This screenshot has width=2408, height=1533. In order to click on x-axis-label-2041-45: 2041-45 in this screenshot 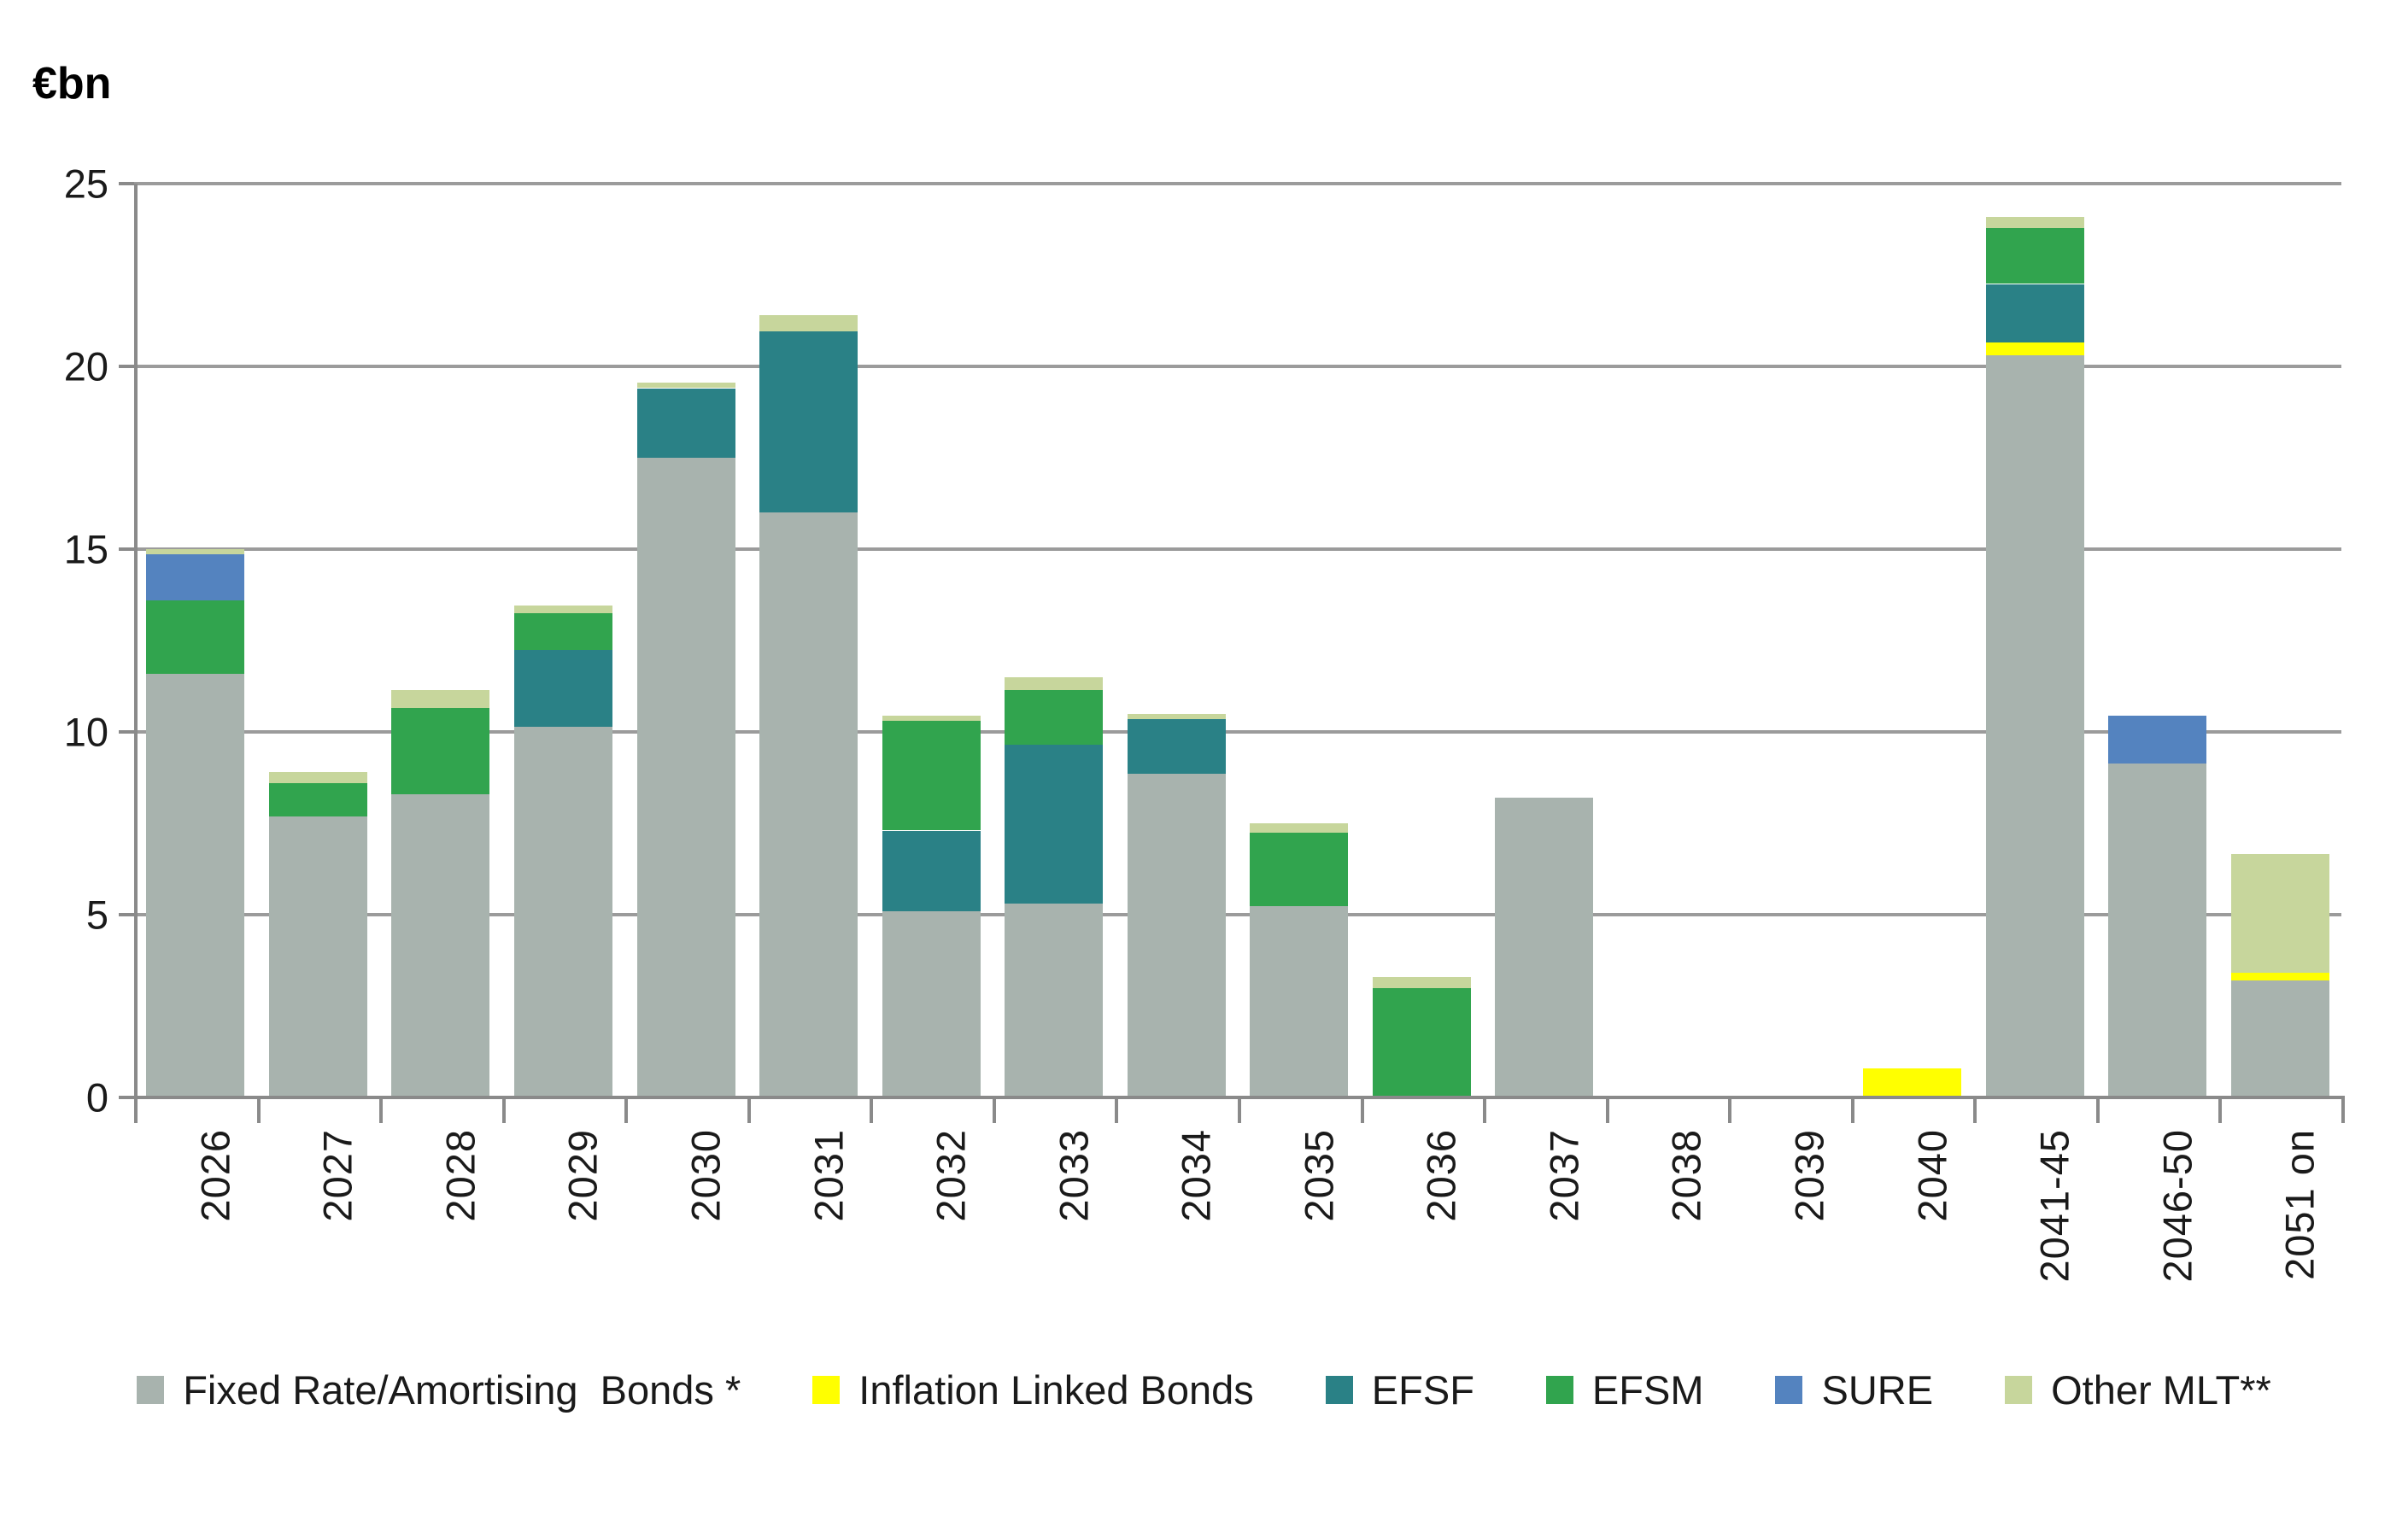, I will do `click(2054, 1206)`.